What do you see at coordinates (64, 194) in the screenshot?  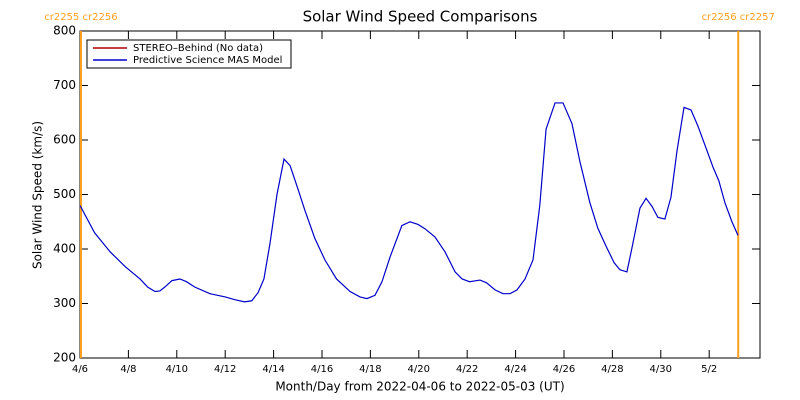 I see `y-tick-label: 500` at bounding box center [64, 194].